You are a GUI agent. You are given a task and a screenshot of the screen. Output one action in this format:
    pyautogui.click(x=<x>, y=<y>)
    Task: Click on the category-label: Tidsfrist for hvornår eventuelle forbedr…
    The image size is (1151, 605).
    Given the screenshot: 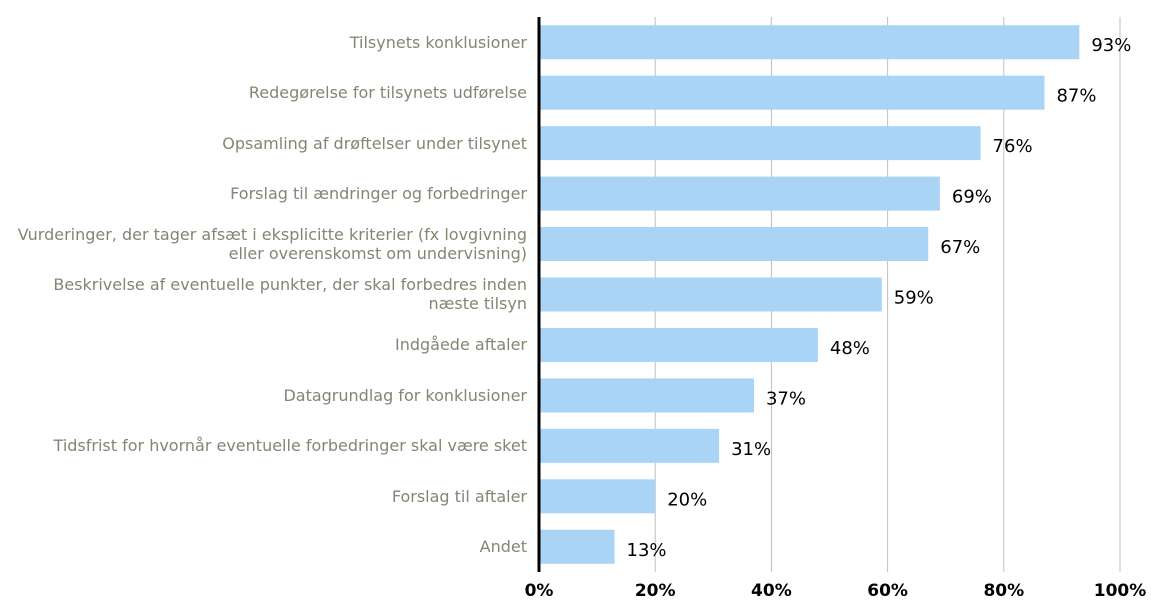 What is the action you would take?
    pyautogui.click(x=290, y=446)
    